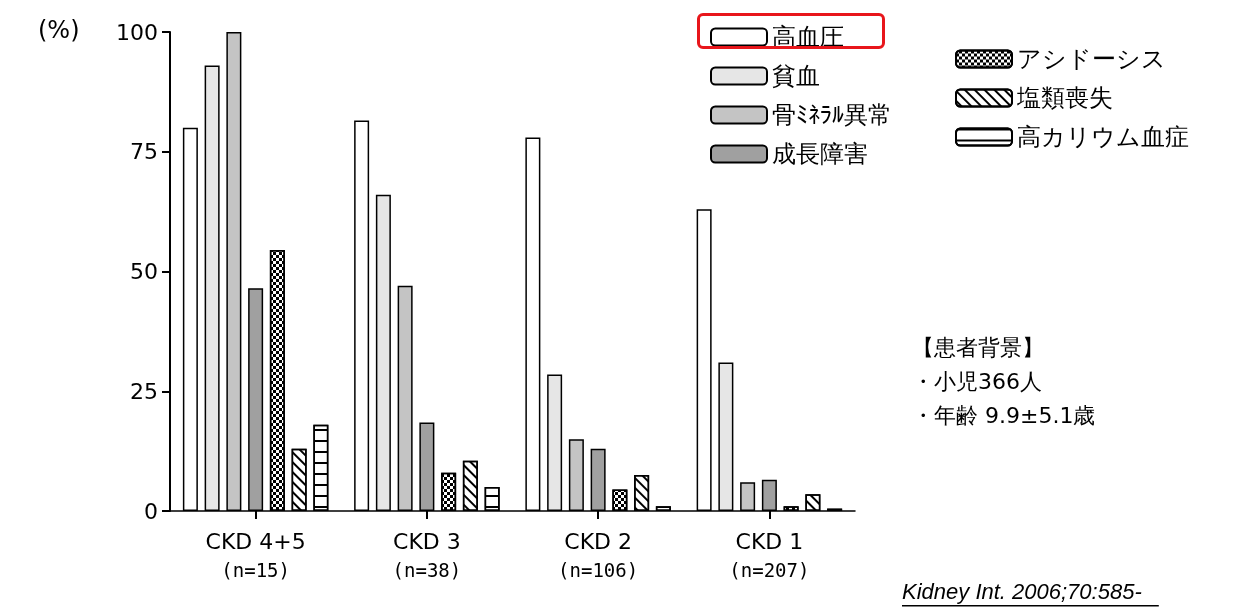  Describe the element at coordinates (598, 554) in the screenshot. I see `x-tick-label: CKD 2 (n=106)` at that location.